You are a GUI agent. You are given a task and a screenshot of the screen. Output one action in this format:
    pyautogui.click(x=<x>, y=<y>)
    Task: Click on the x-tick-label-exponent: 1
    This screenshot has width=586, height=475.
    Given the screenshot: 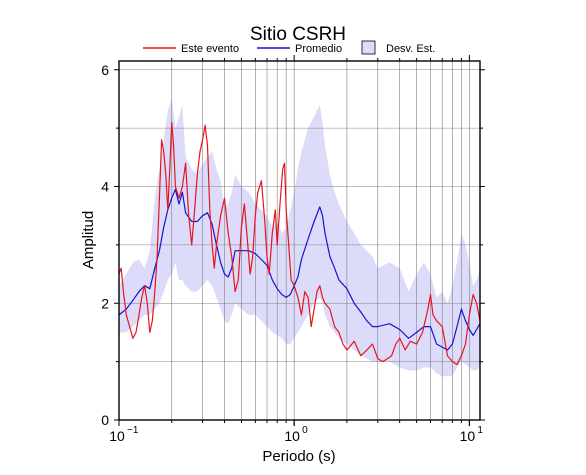 What is the action you would take?
    pyautogui.click(x=480, y=430)
    